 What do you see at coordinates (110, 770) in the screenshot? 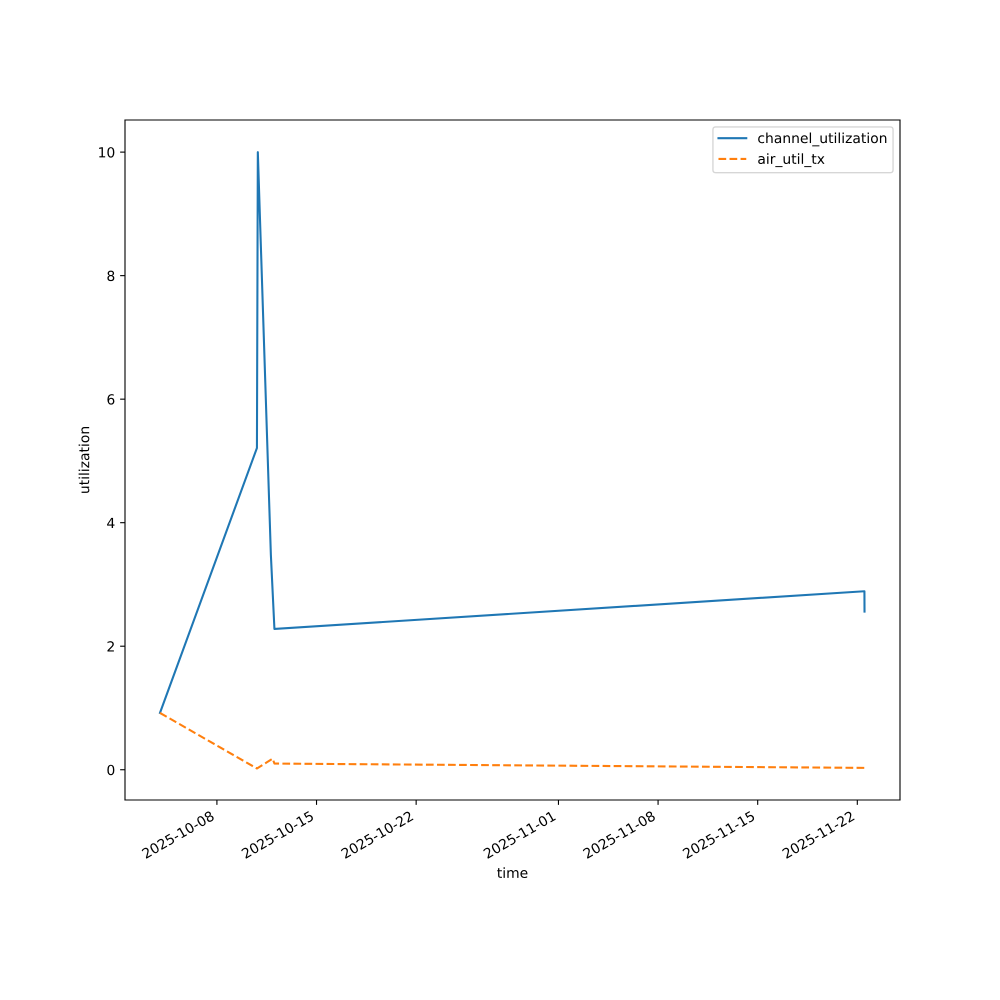
I see `y-tick-label: 0` at bounding box center [110, 770].